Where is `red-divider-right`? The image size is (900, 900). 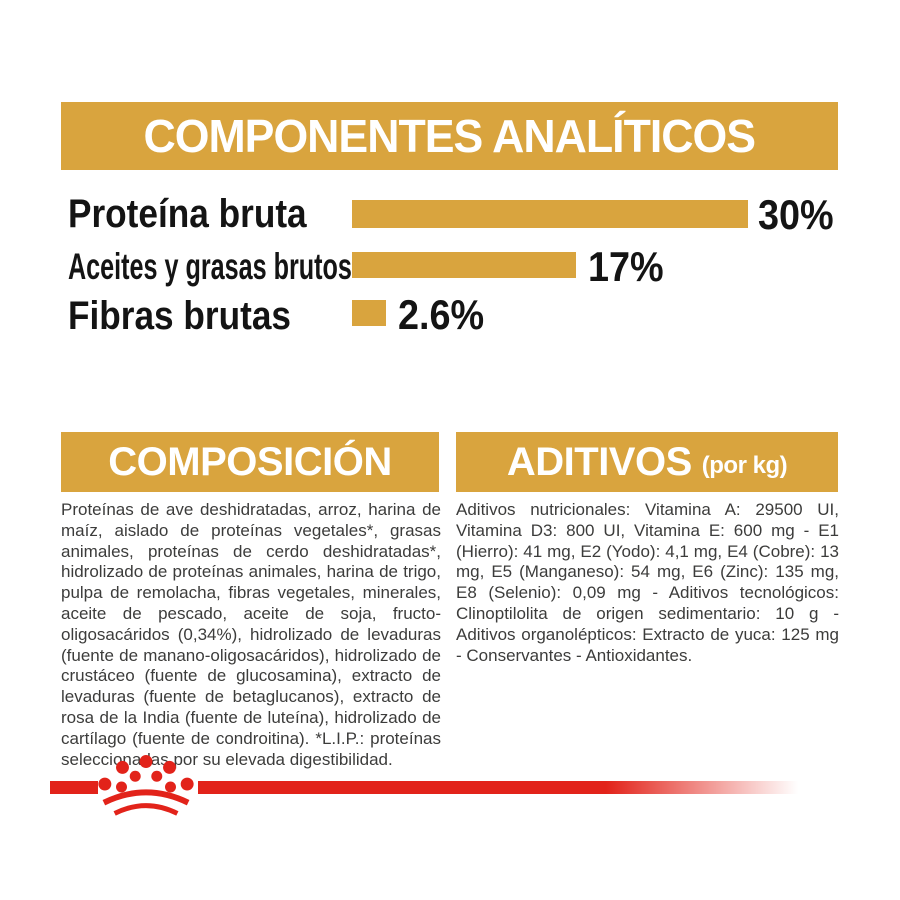
red-divider-right is located at coordinates (498, 787).